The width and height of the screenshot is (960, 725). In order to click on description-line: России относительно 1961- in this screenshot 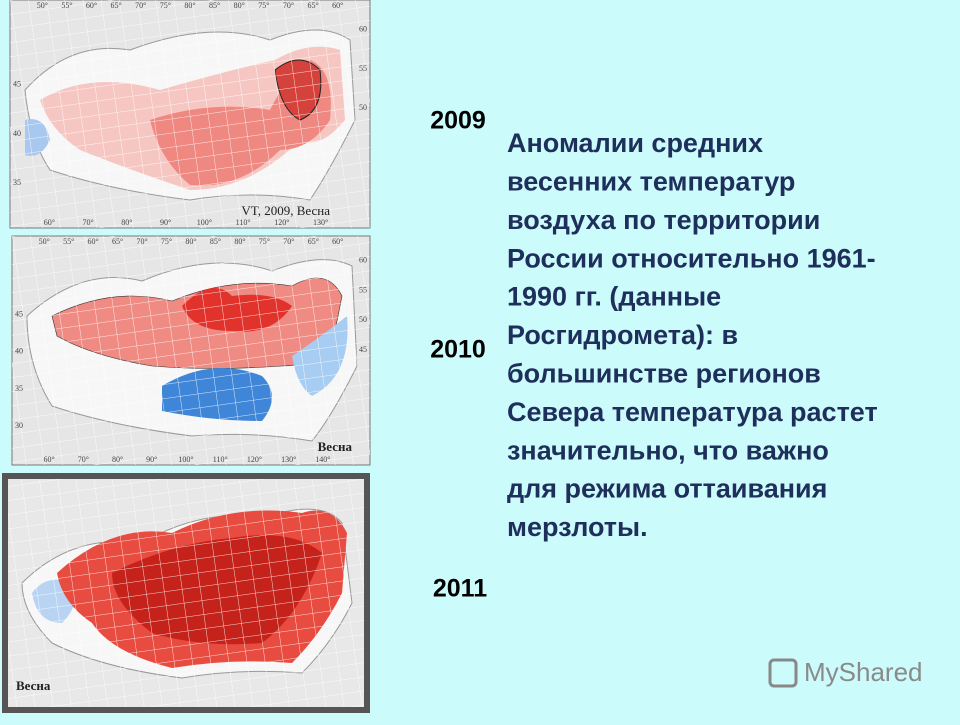, I will do `click(691, 258)`.